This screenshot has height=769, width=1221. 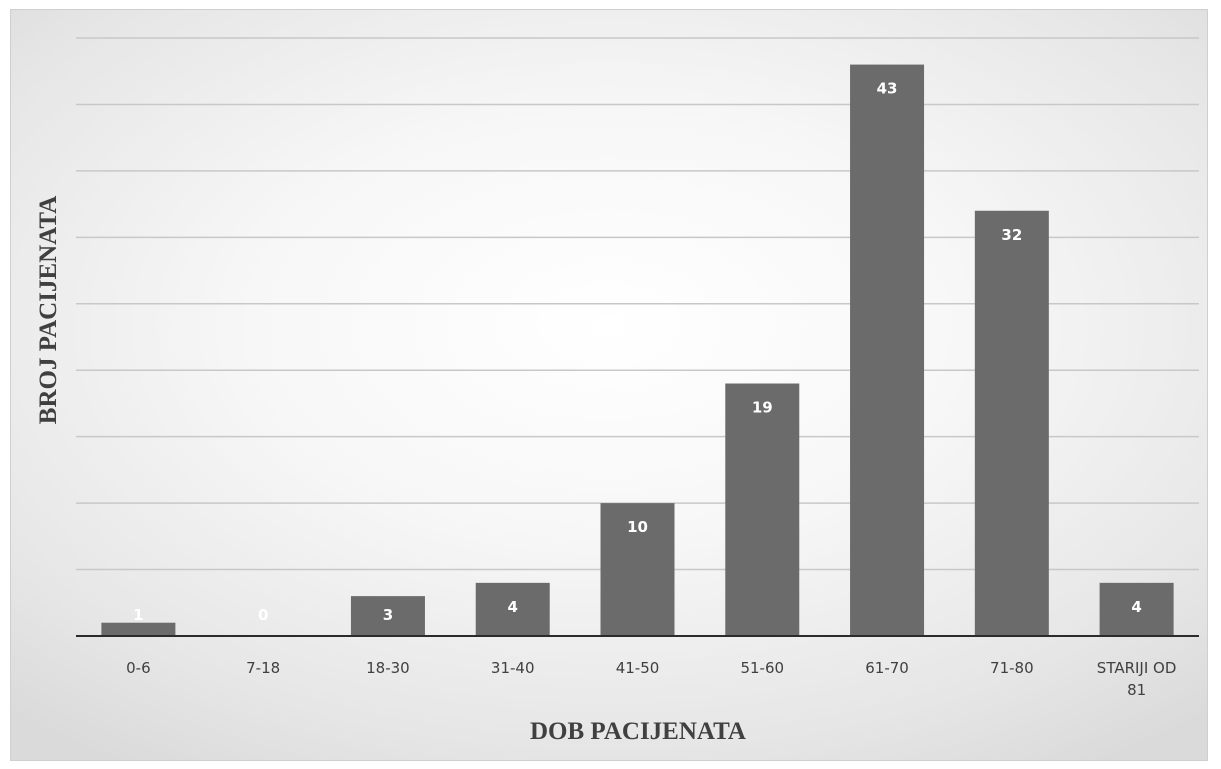 What do you see at coordinates (762, 668) in the screenshot?
I see `x-tick-label: 51-60` at bounding box center [762, 668].